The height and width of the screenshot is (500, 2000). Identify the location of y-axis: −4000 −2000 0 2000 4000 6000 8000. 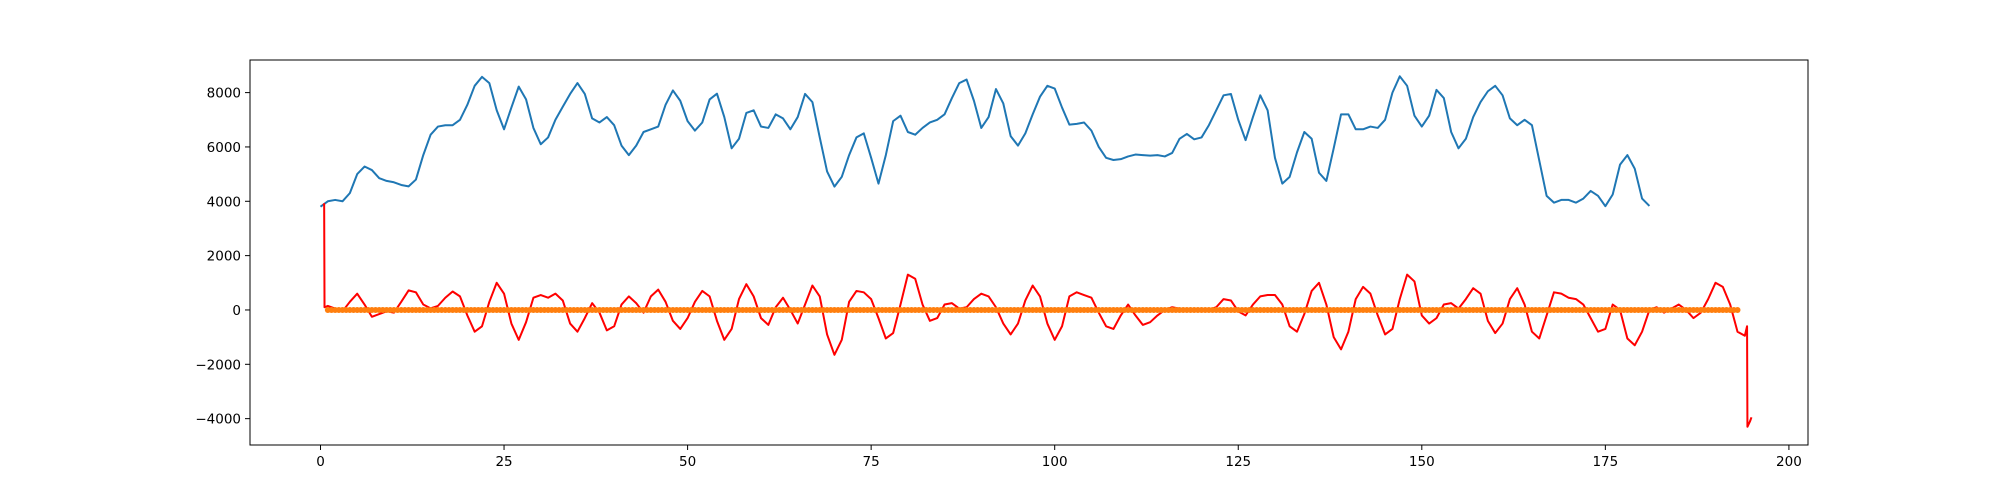
(222, 257).